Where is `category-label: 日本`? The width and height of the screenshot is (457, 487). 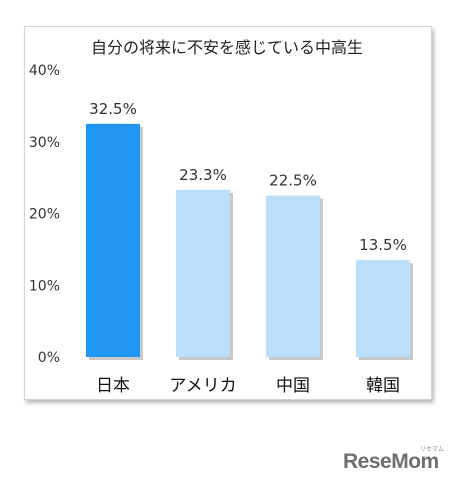
category-label: 日本 is located at coordinates (113, 386).